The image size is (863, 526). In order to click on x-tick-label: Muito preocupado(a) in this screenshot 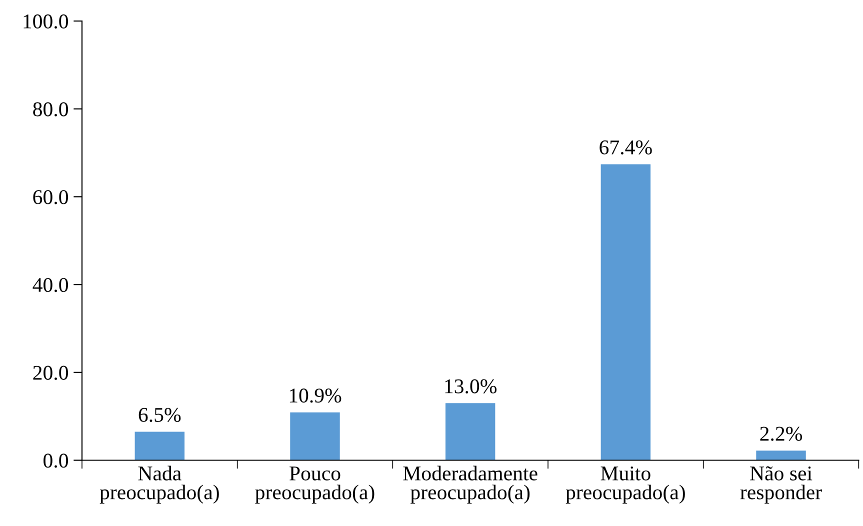, I will do `click(625, 485)`.